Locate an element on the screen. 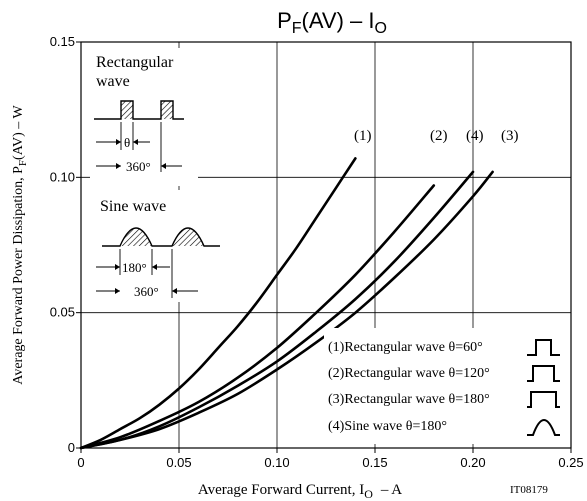  curve-label-4: (4) is located at coordinates (475, 136).